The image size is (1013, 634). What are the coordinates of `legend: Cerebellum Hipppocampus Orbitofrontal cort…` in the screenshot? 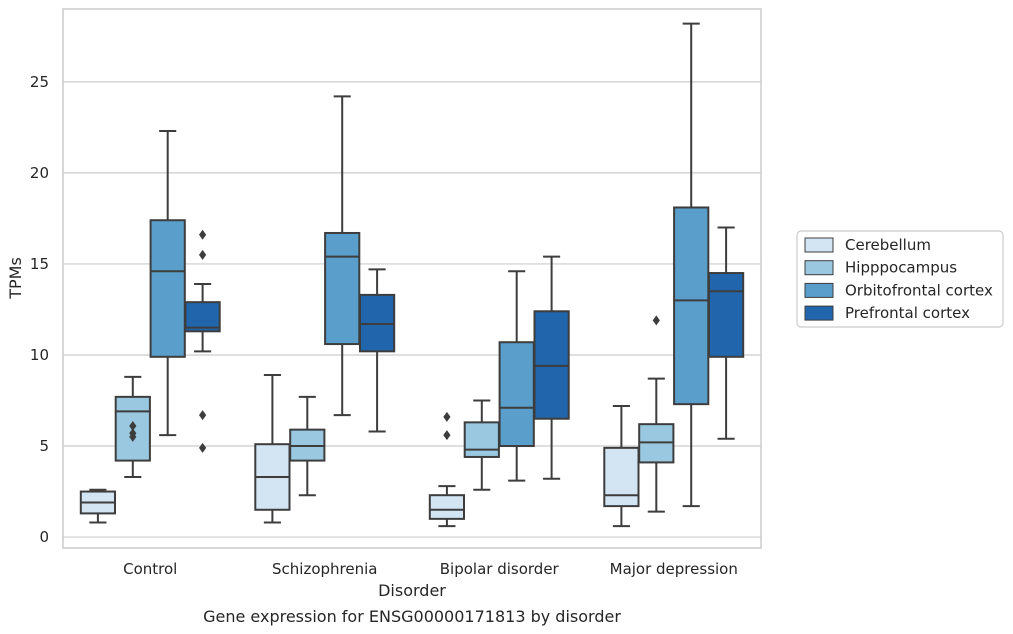 It's located at (900, 279).